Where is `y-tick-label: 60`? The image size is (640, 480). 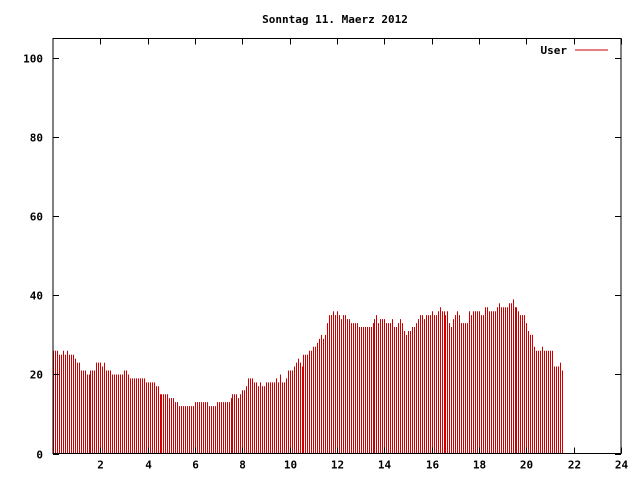 y-tick-label: 60 is located at coordinates (36, 217).